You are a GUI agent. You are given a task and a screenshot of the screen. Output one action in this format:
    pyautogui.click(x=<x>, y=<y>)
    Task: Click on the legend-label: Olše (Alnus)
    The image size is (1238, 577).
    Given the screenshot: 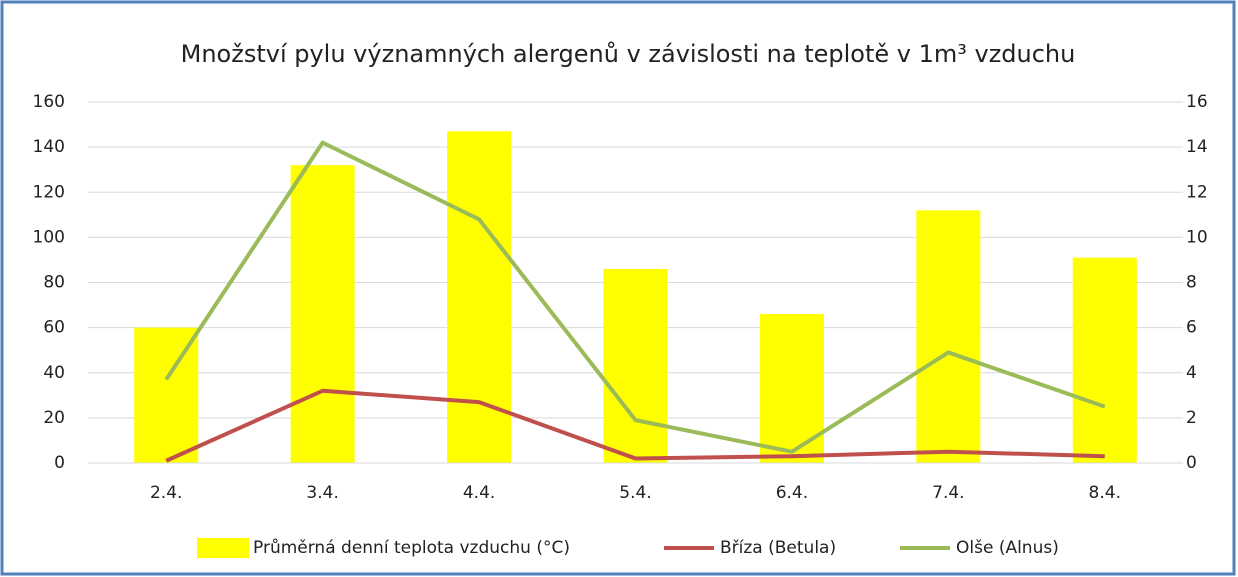 What is the action you would take?
    pyautogui.click(x=1007, y=548)
    